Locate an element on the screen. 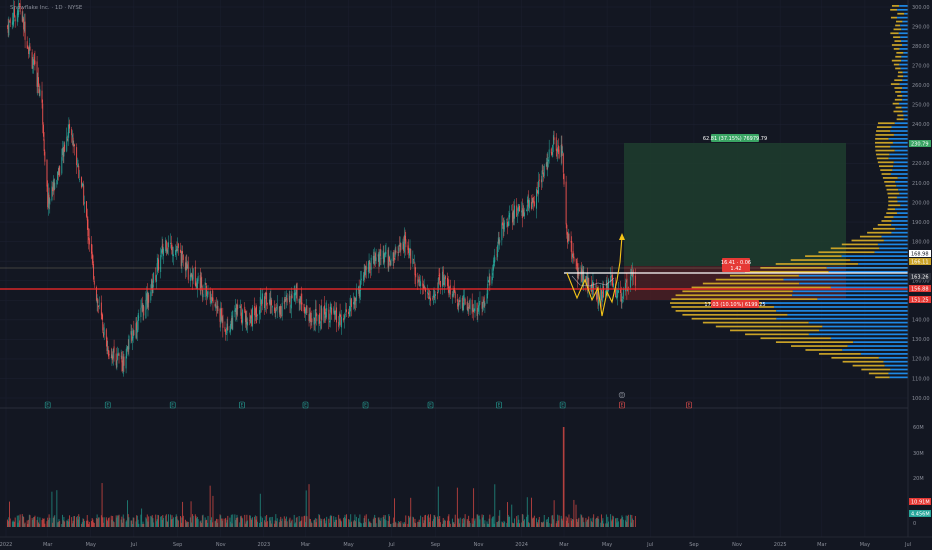  projected-path is located at coordinates (594, 276).